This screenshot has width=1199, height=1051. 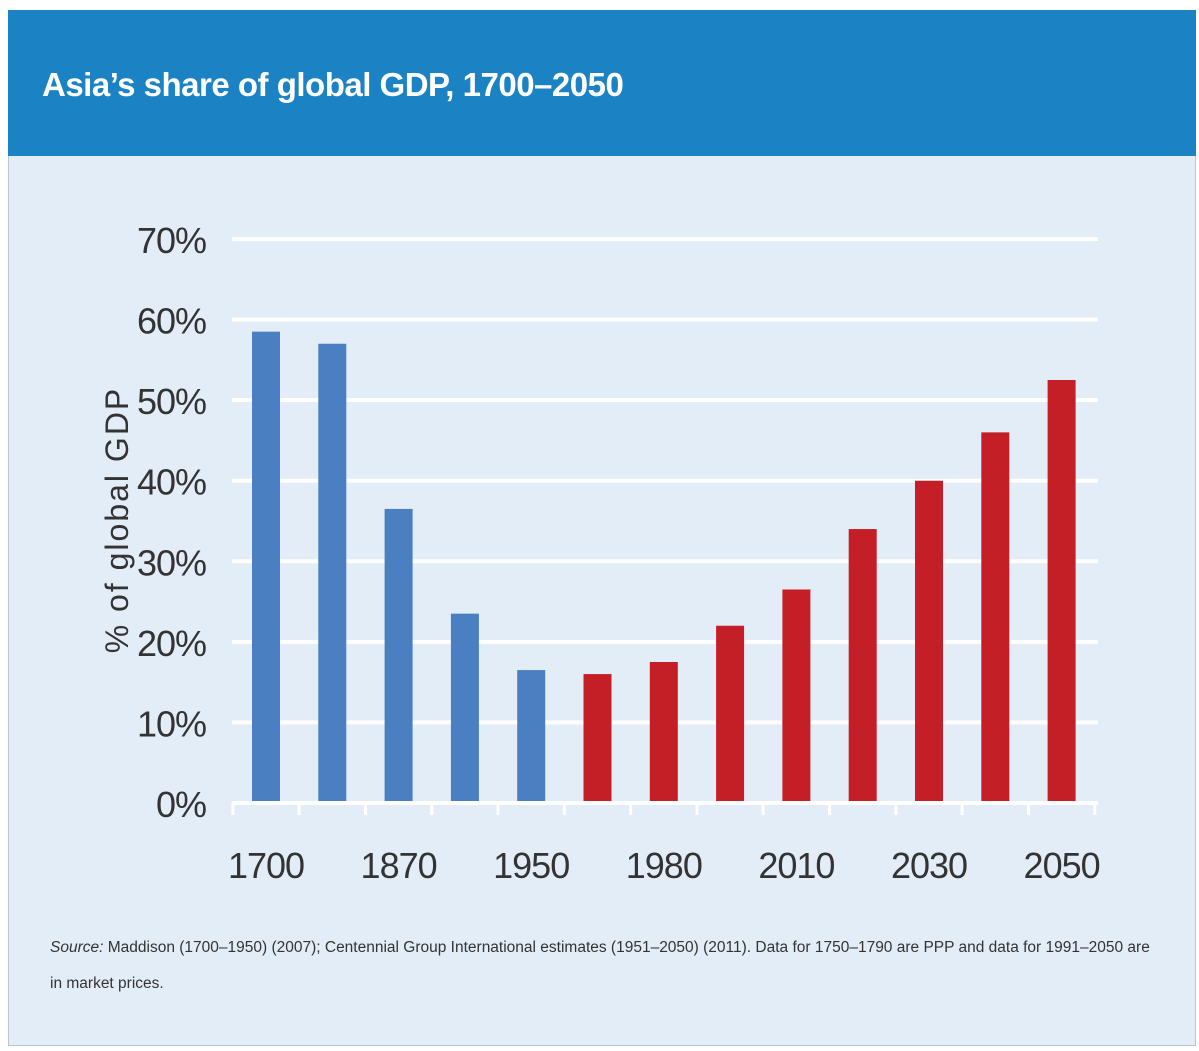 What do you see at coordinates (664, 865) in the screenshot?
I see `x-tick-label: 1980` at bounding box center [664, 865].